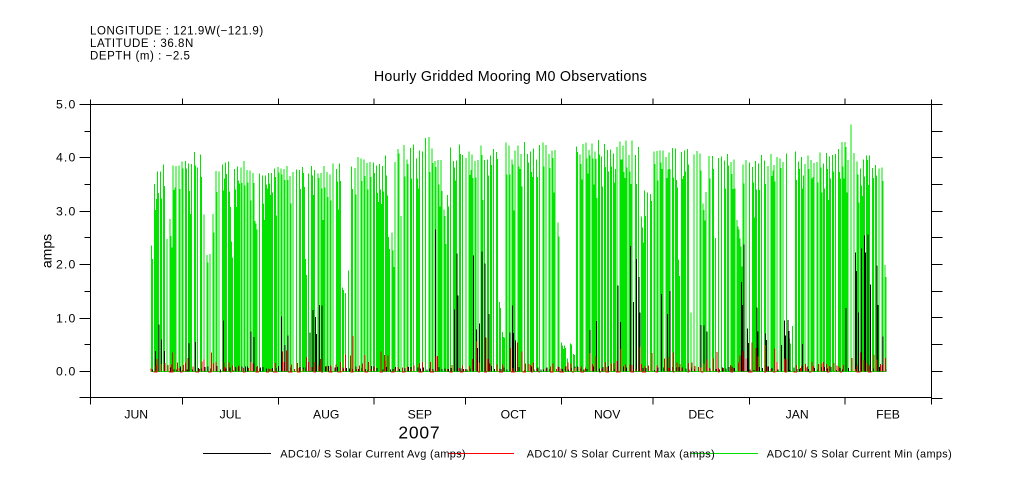  What do you see at coordinates (621, 454) in the screenshot?
I see `svg-text:ADC10/ S Solar Current Max (am: ADC10/ S Solar Current Max (amps)` at bounding box center [621, 454].